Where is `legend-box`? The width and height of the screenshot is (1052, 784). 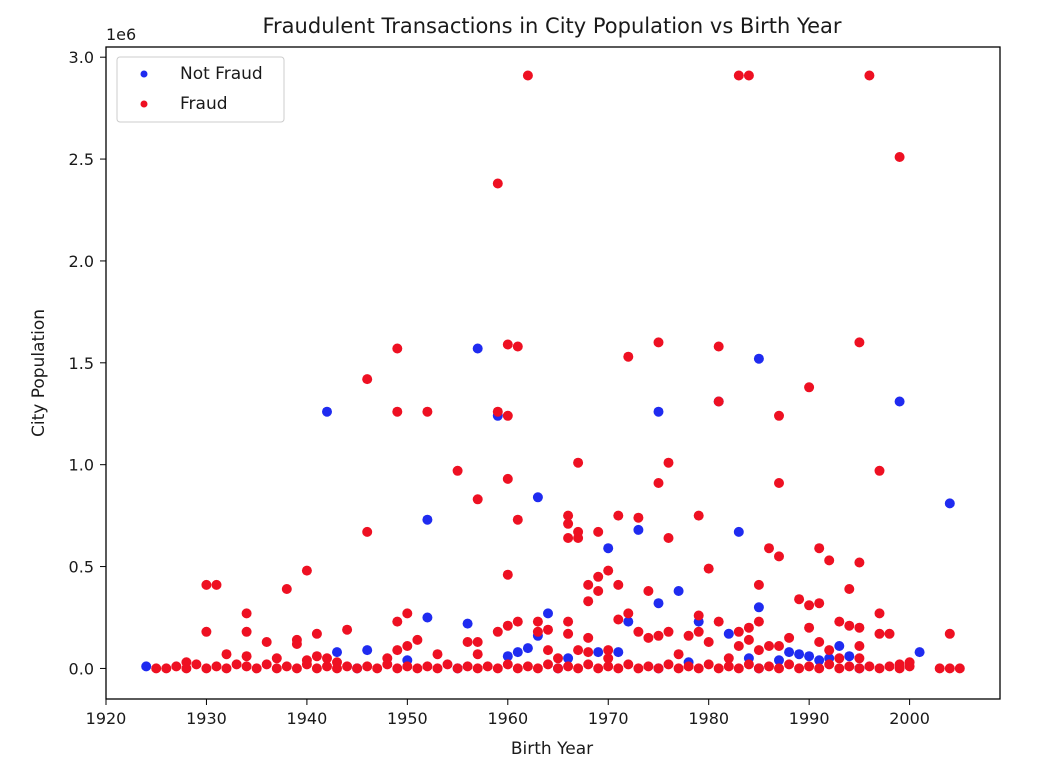
legend-box is located at coordinates (200, 89).